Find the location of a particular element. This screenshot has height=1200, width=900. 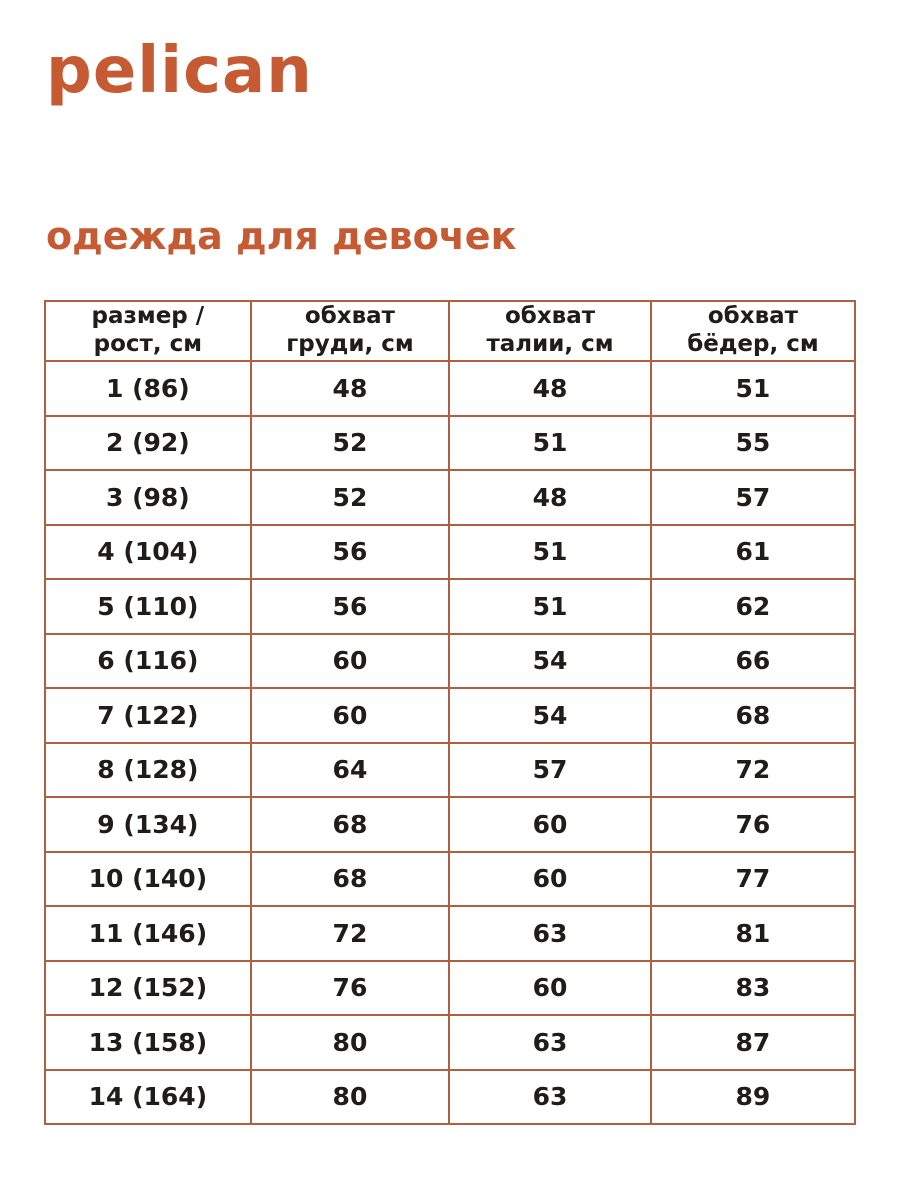

hips-cell: 81 is located at coordinates (753, 933).